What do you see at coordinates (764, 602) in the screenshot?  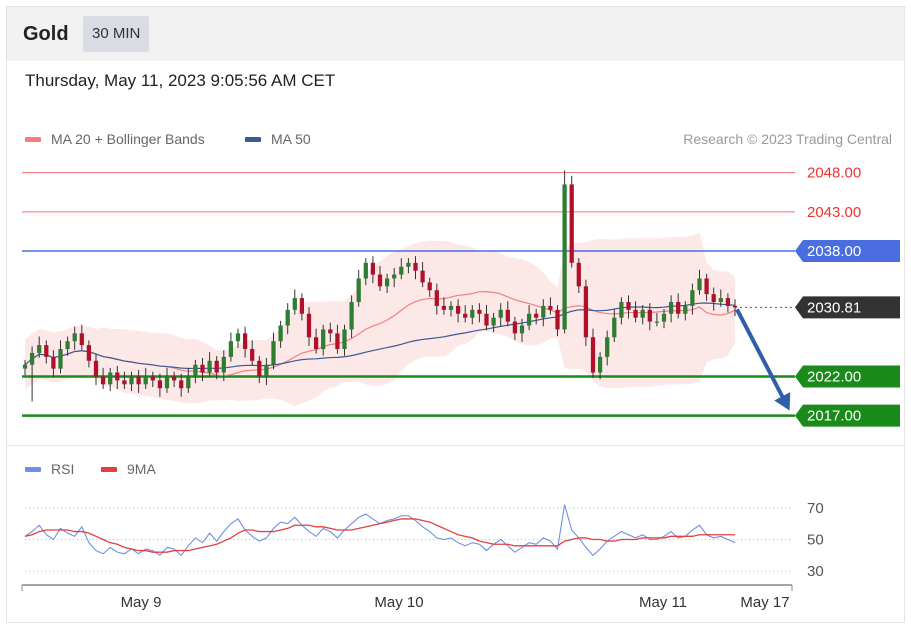 I see `x-tick-label: May 17` at bounding box center [764, 602].